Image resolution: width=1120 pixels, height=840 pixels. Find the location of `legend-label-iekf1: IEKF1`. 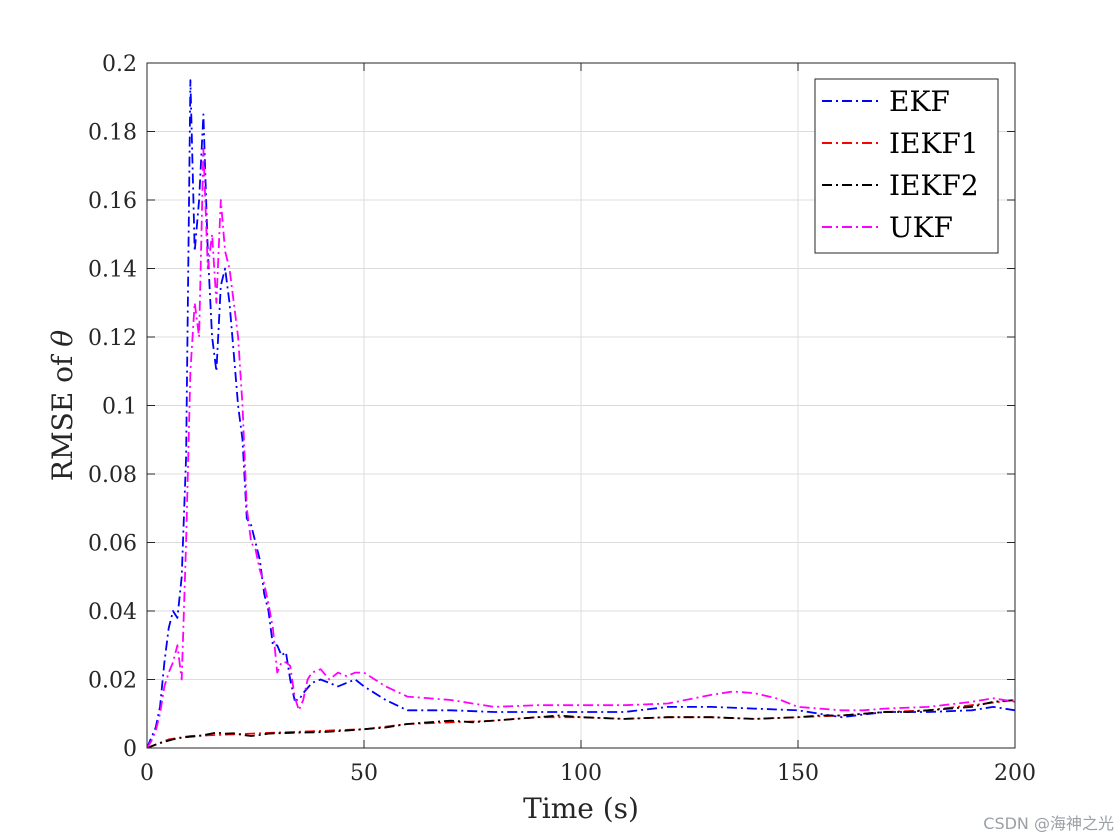

legend-label-iekf1: IEKF1 is located at coordinates (934, 143).